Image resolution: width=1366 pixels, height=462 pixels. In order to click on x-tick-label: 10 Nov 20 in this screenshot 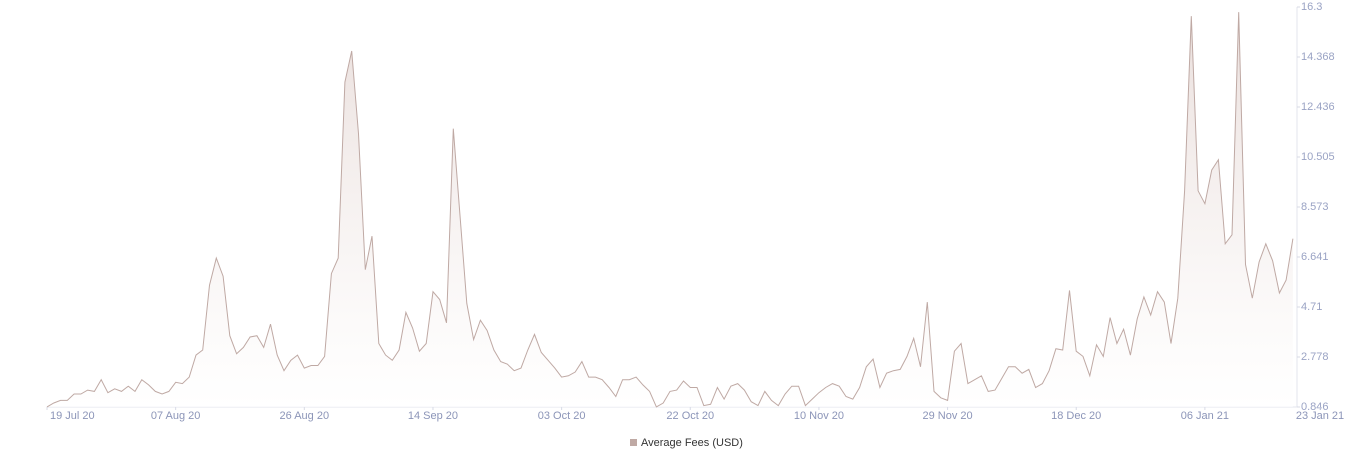, I will do `click(819, 416)`.